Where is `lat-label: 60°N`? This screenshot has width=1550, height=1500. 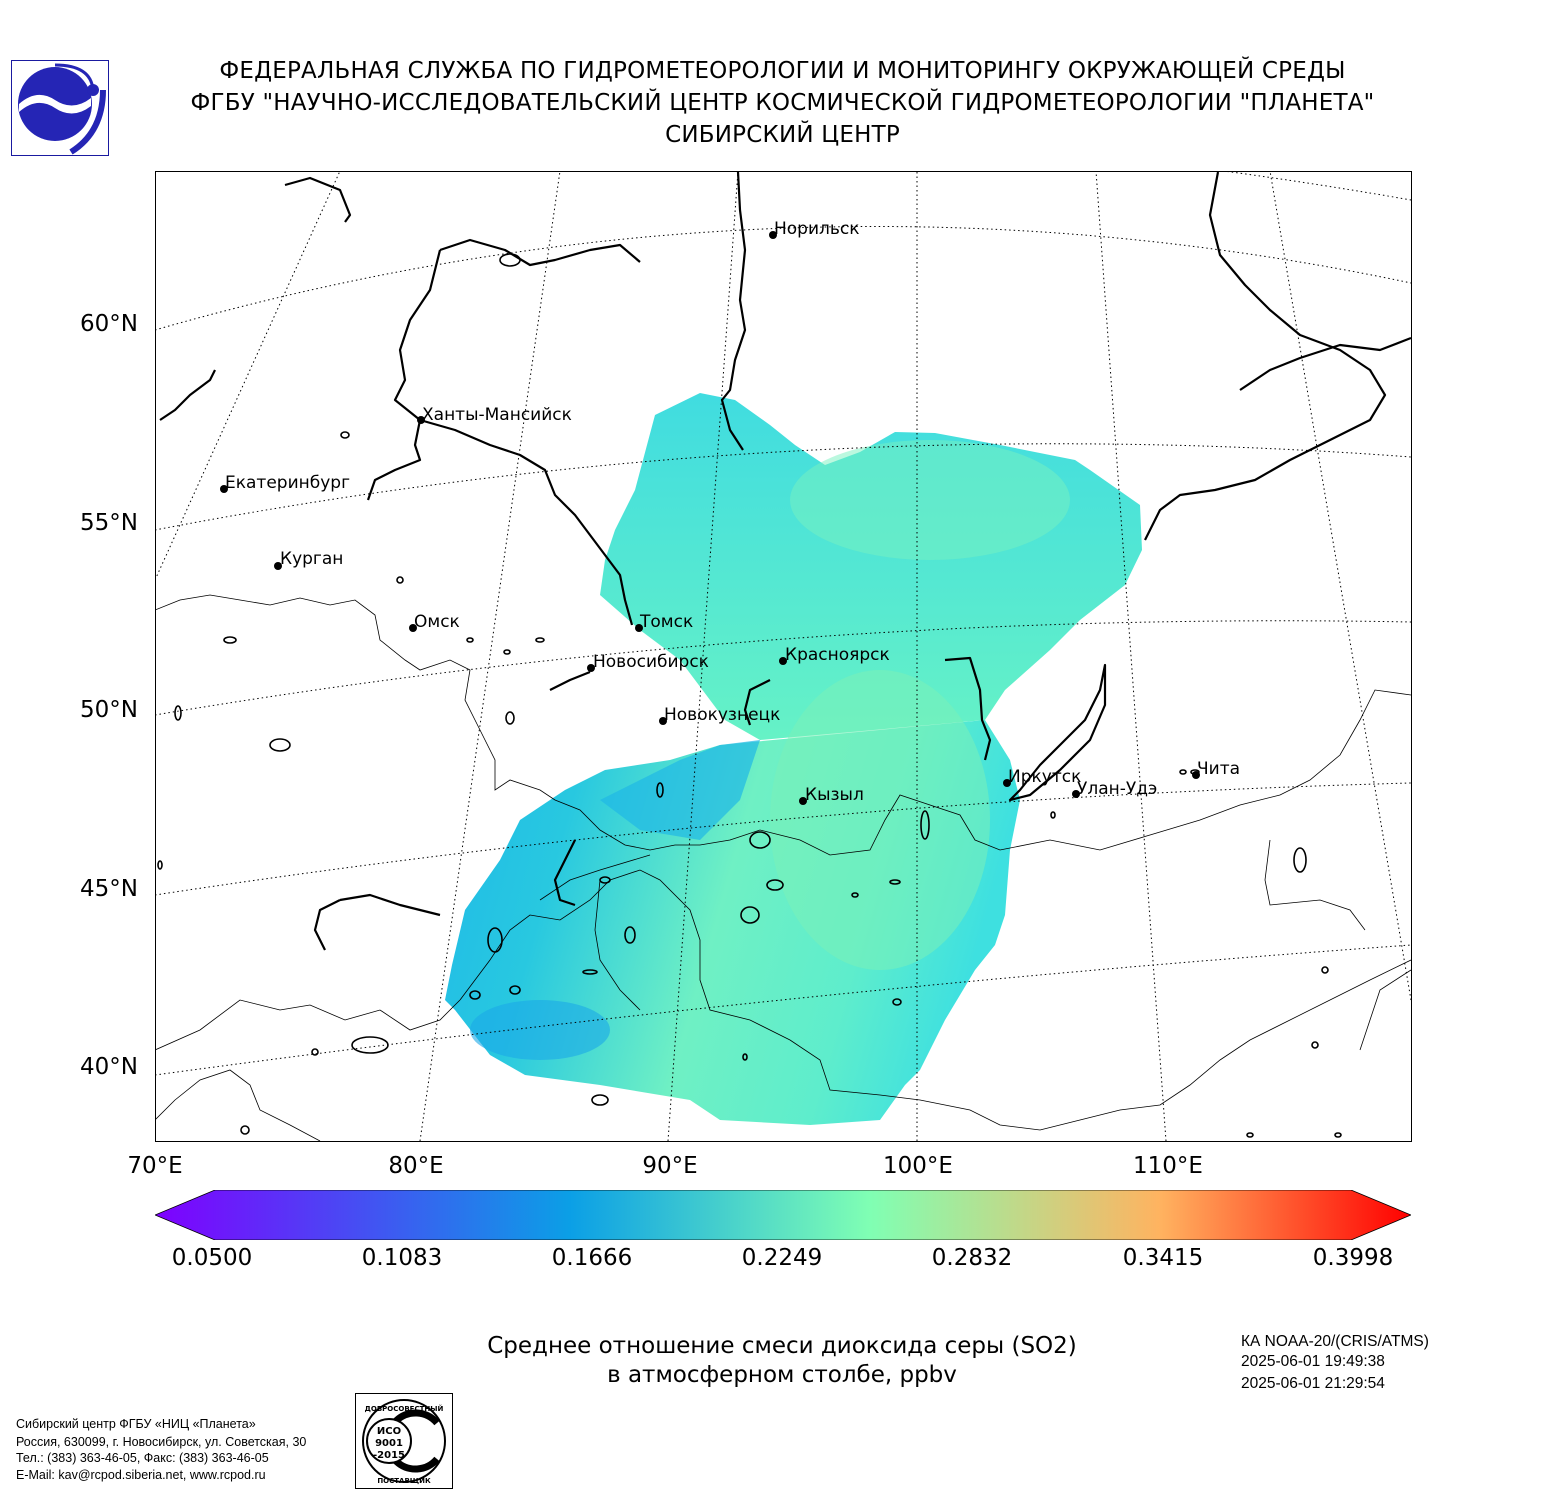
lat-label: 60°N is located at coordinates (109, 324).